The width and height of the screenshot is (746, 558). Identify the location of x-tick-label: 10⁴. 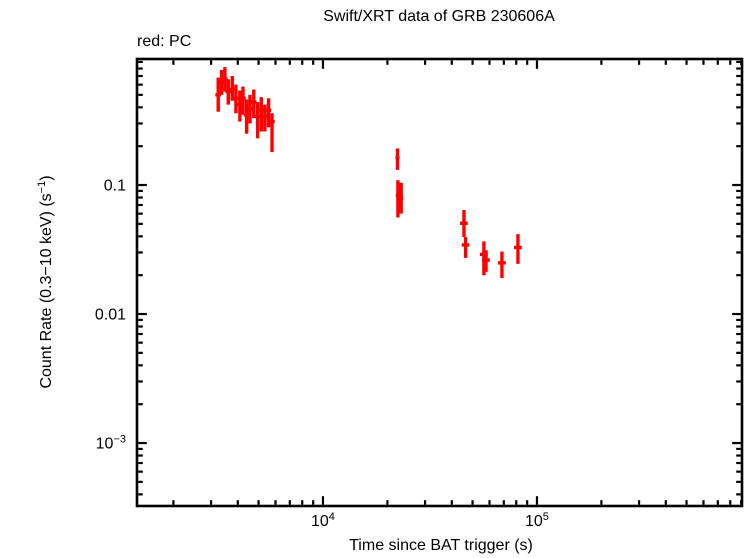
(323, 520).